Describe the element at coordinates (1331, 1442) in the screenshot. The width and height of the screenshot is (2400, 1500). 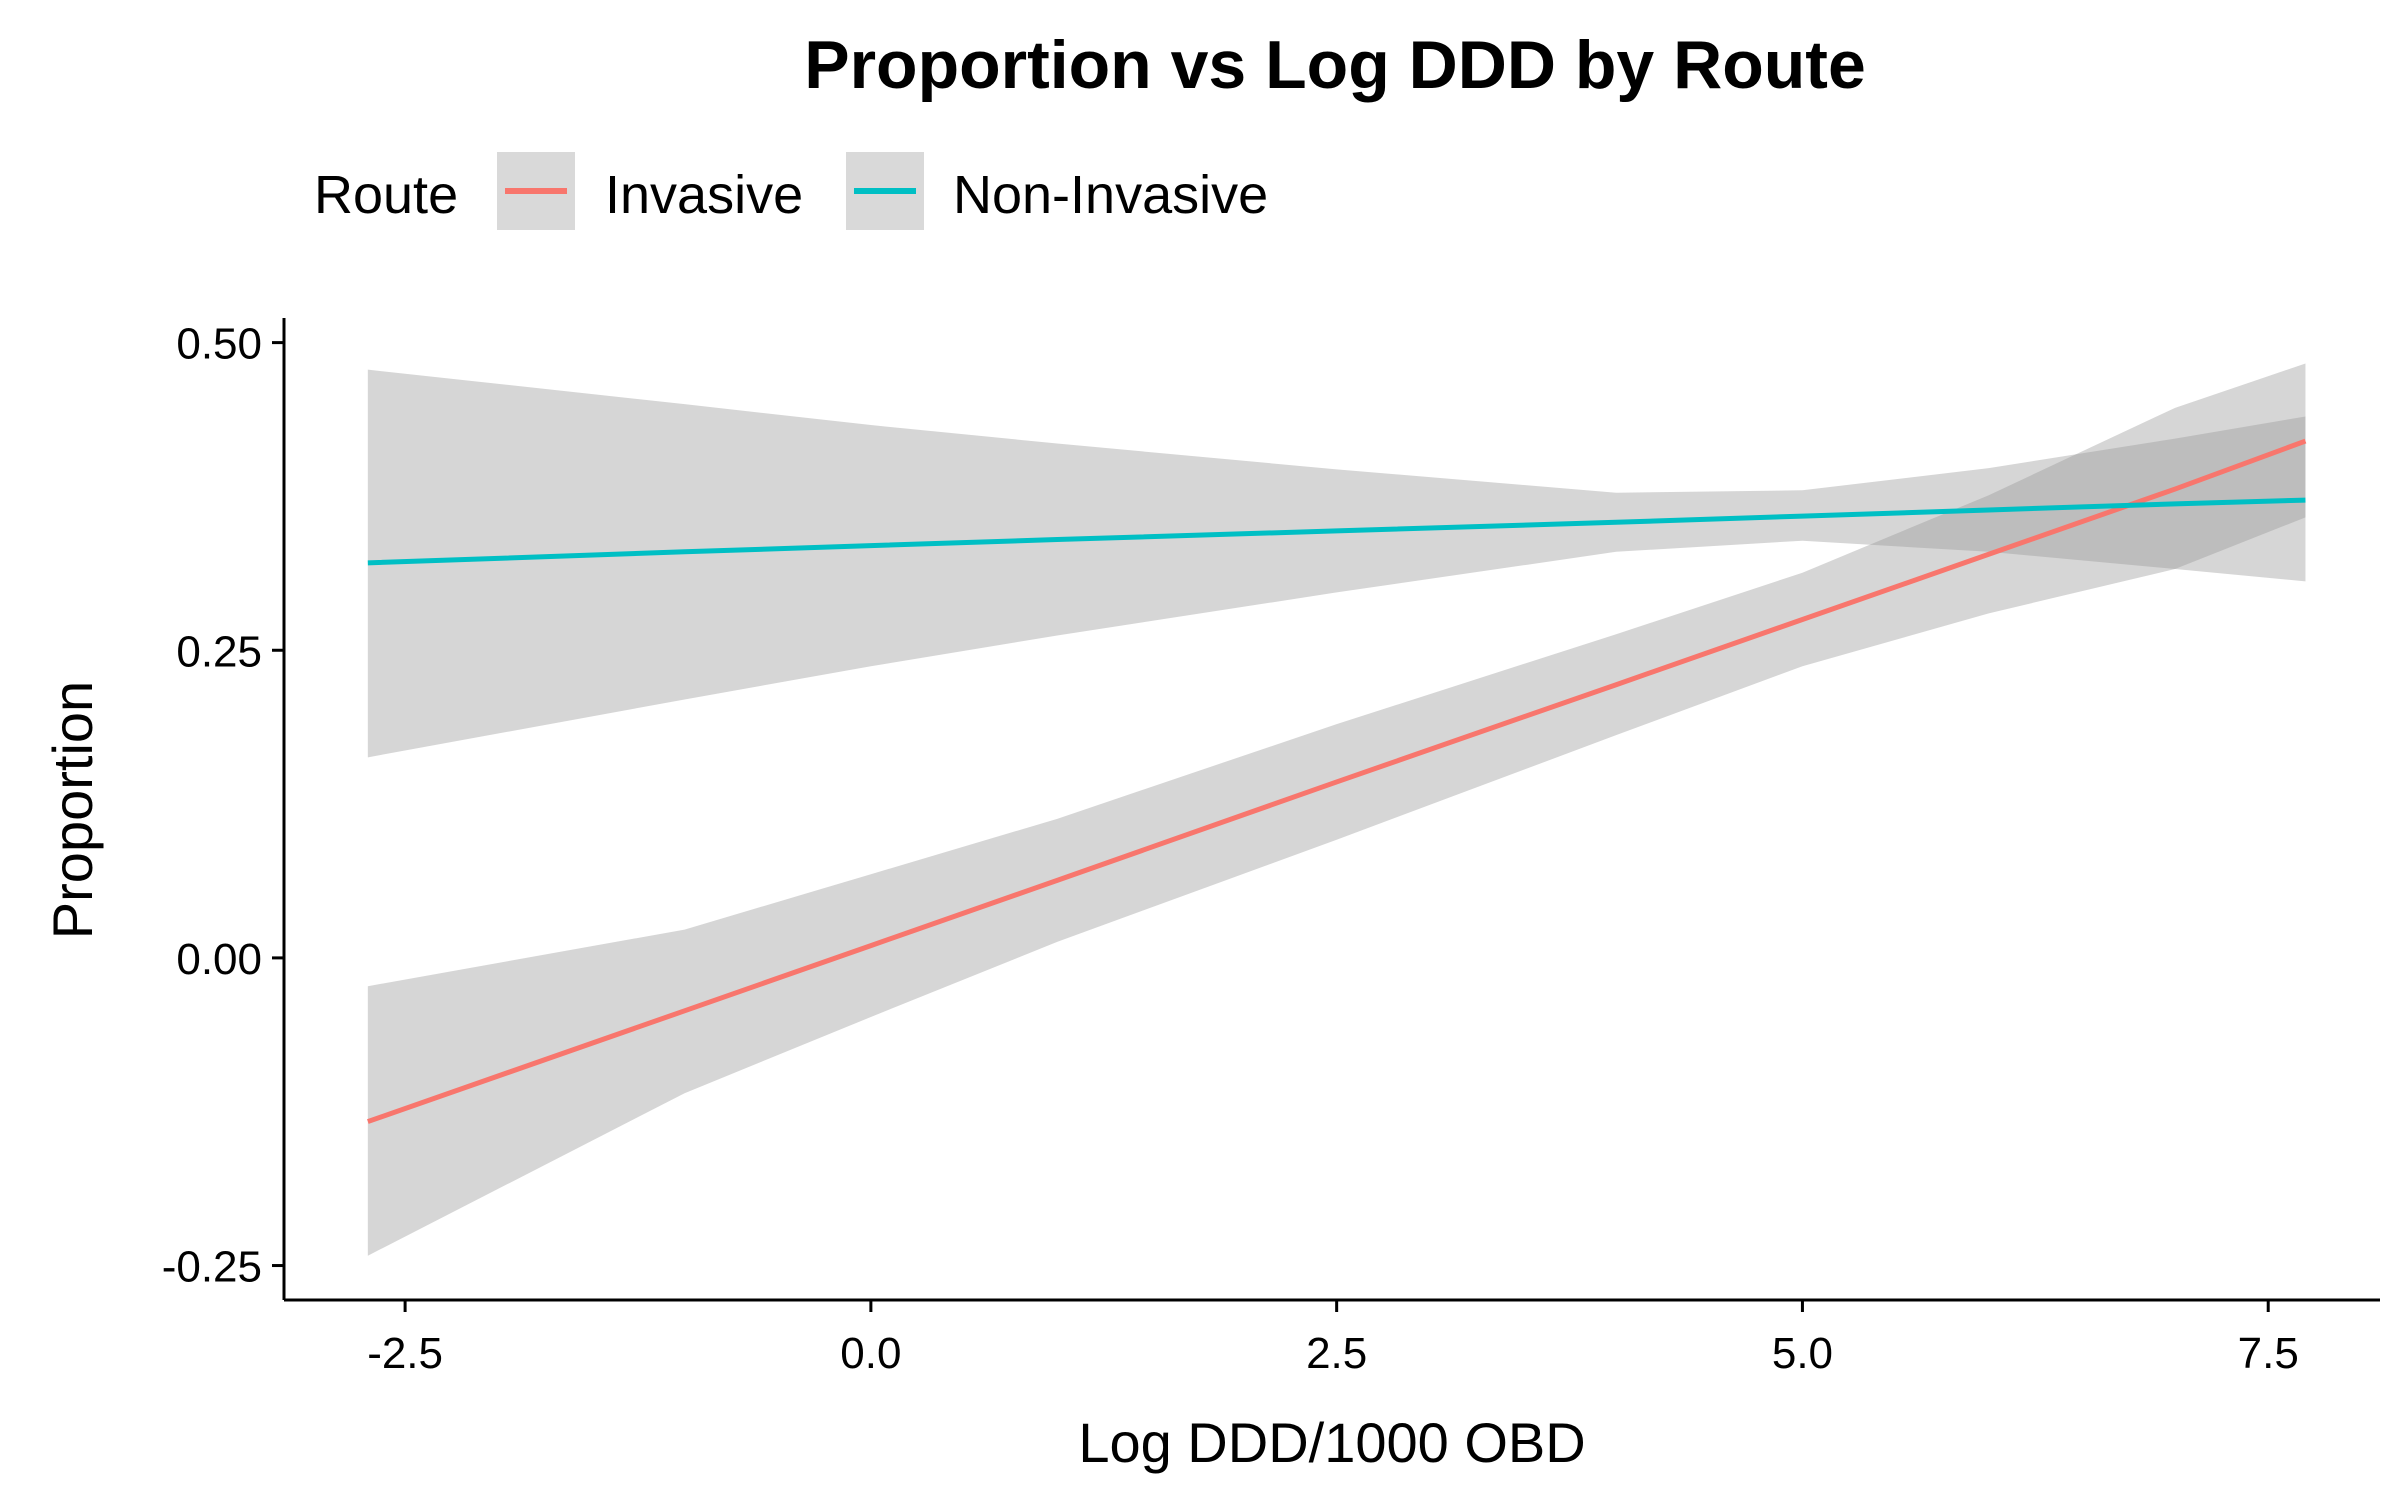
I see `x-axis-title: Log DDD/1000 OBD` at that location.